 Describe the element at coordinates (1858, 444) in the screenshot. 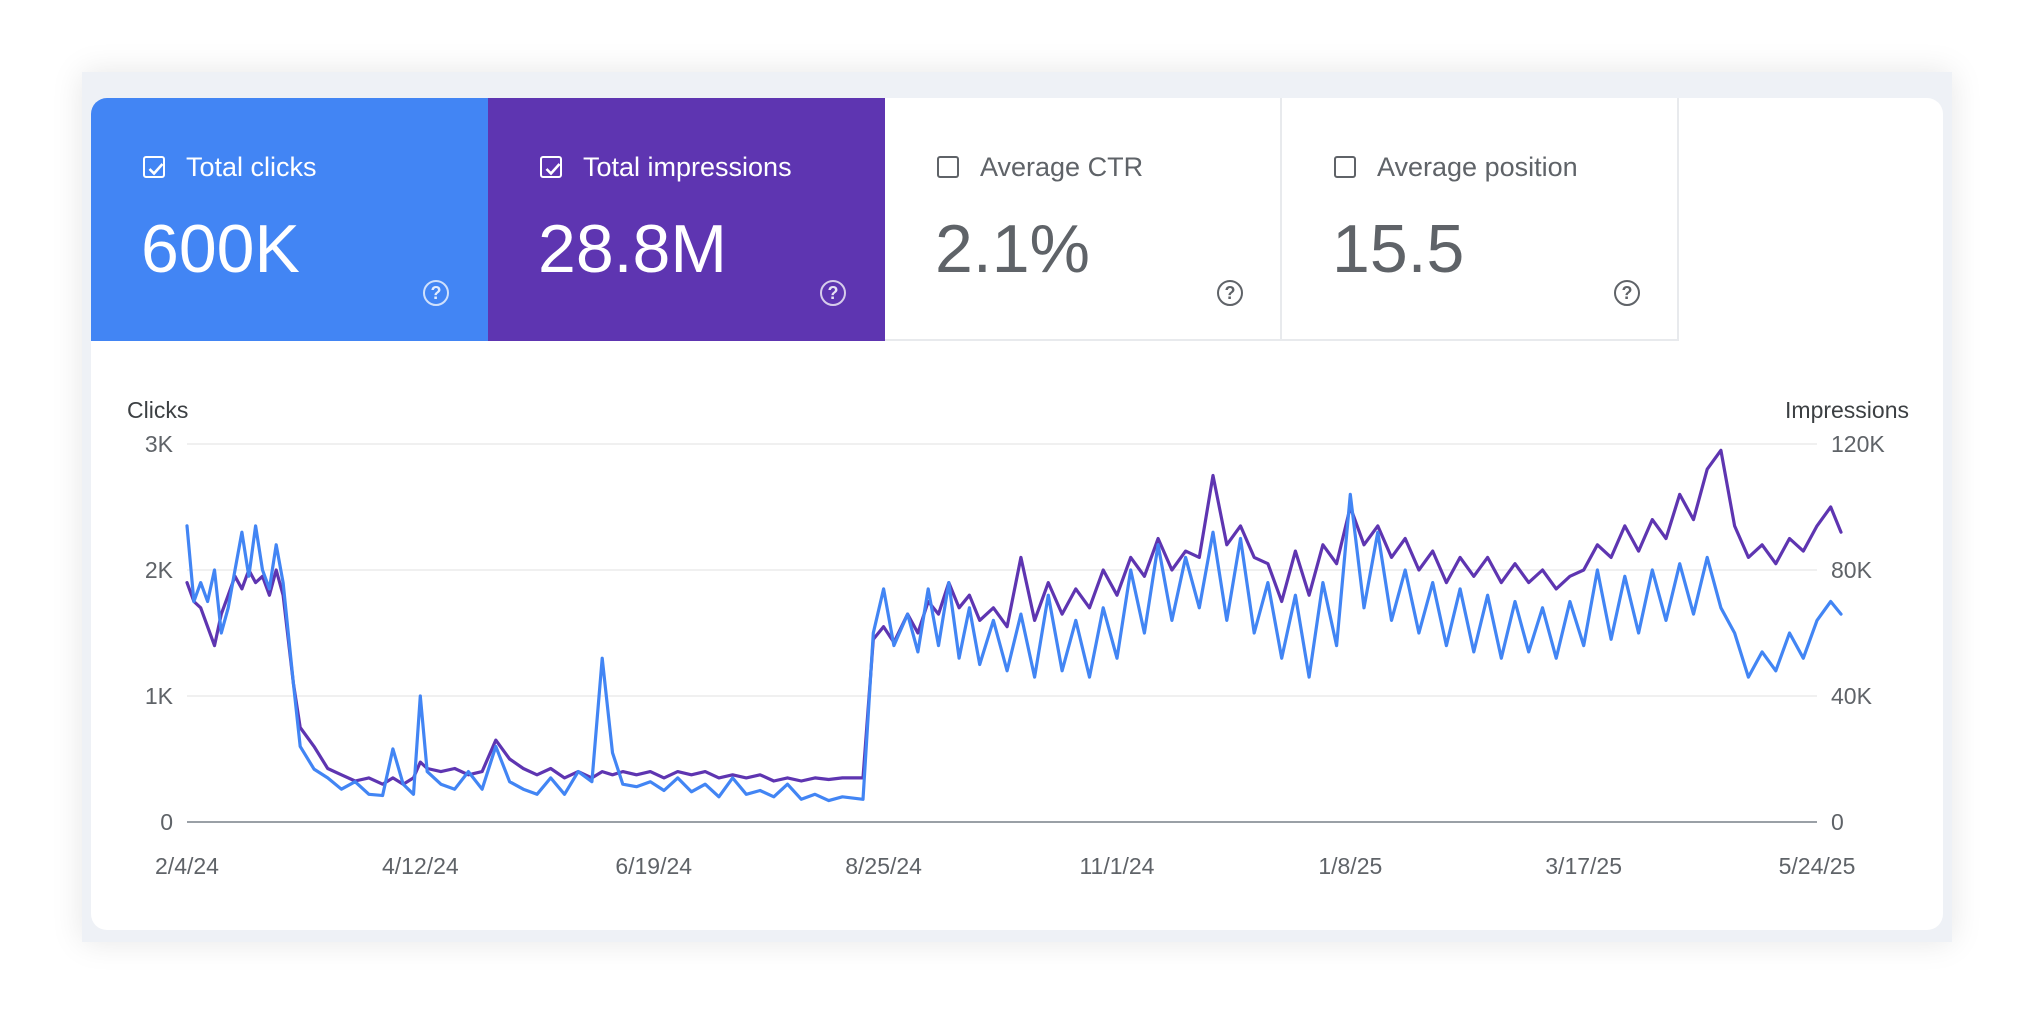

I see `right-tick-label: 120K` at that location.